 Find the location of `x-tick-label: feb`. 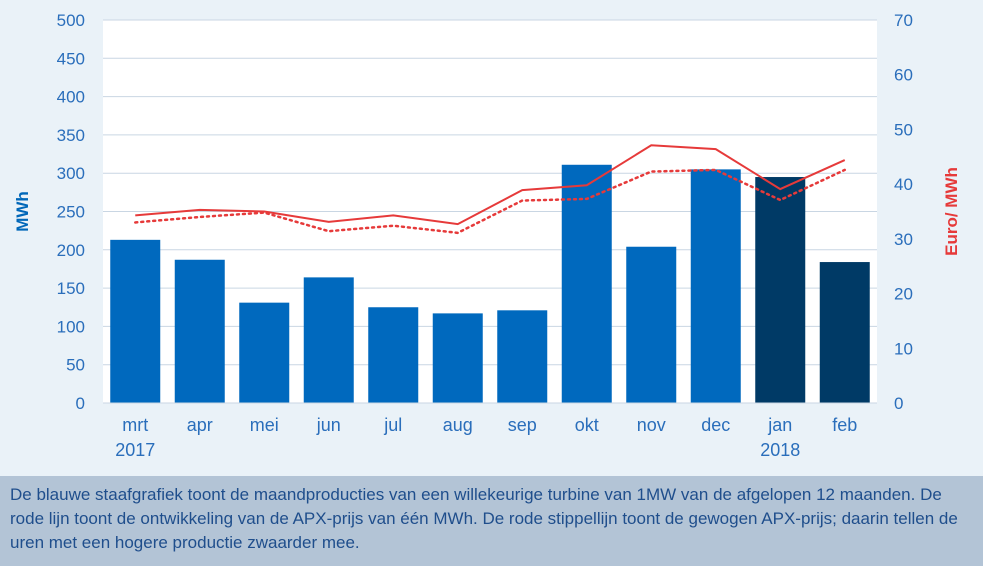

x-tick-label: feb is located at coordinates (844, 425).